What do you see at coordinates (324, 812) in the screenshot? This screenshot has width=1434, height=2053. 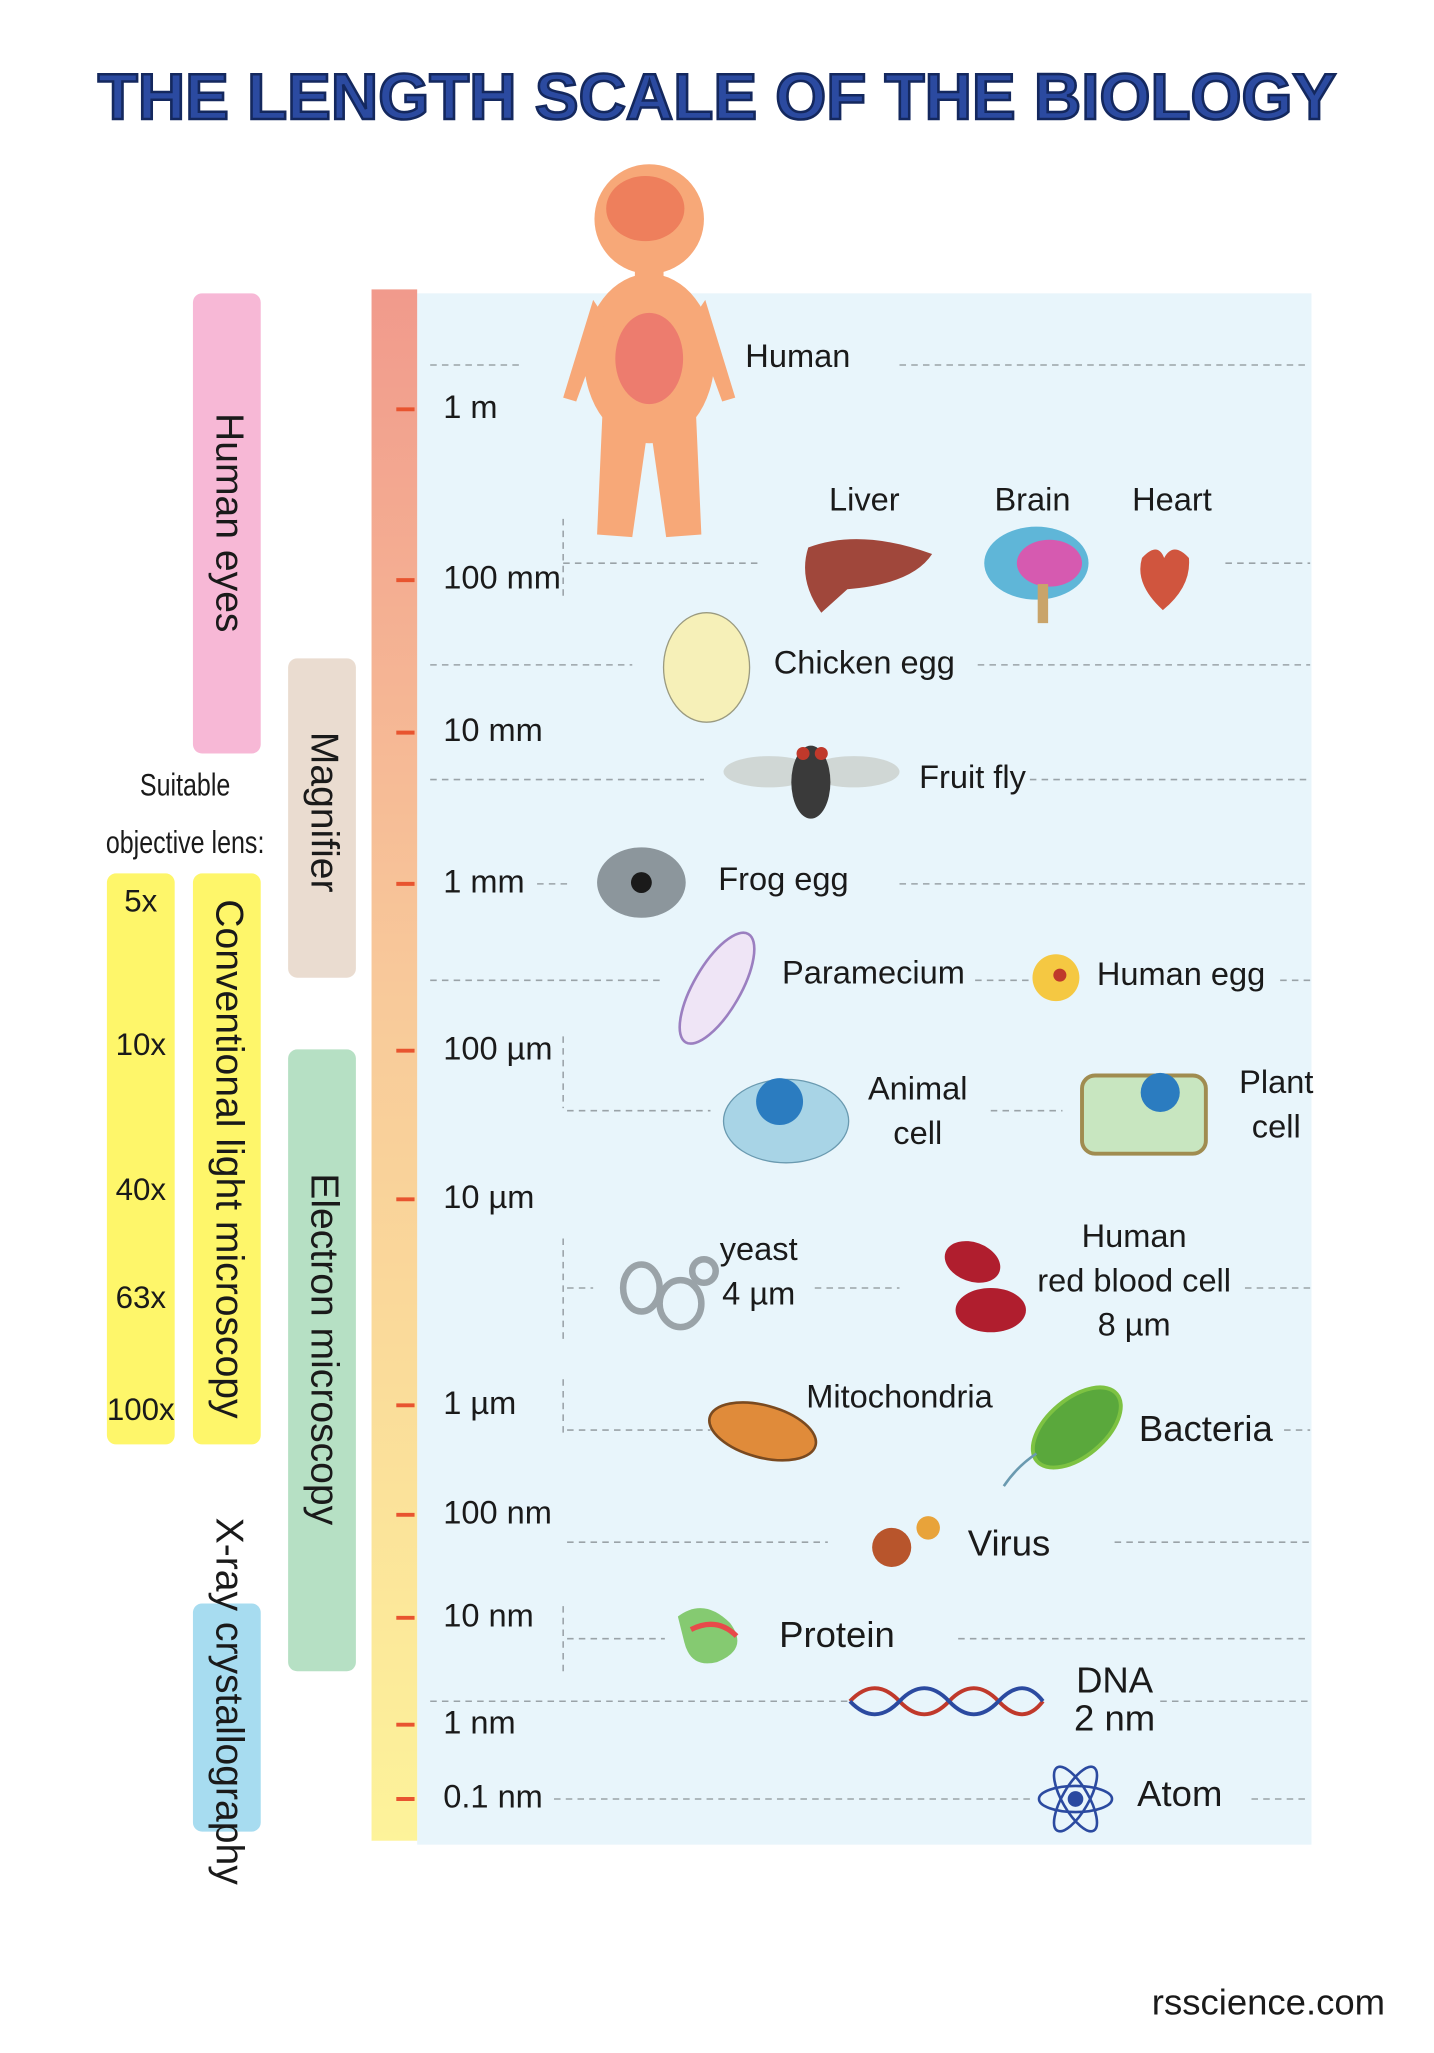 I see `method-label: Magnifier` at bounding box center [324, 812].